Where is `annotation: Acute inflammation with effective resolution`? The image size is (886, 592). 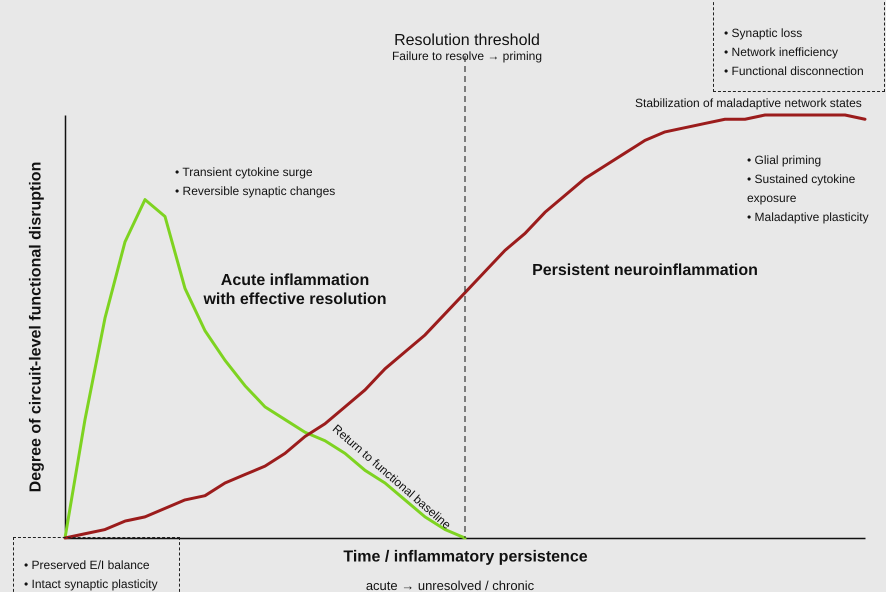
annotation: Acute inflammation with effective resolution is located at coordinates (294, 290).